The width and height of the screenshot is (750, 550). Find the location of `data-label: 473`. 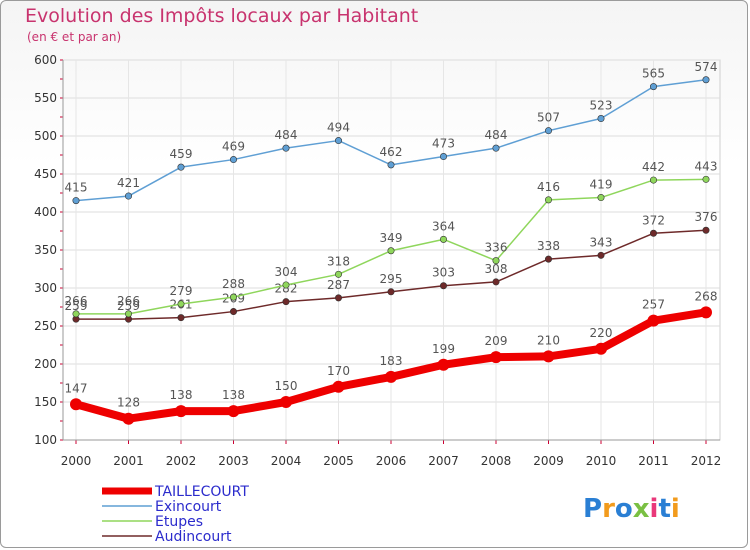

data-label: 473 is located at coordinates (443, 144).